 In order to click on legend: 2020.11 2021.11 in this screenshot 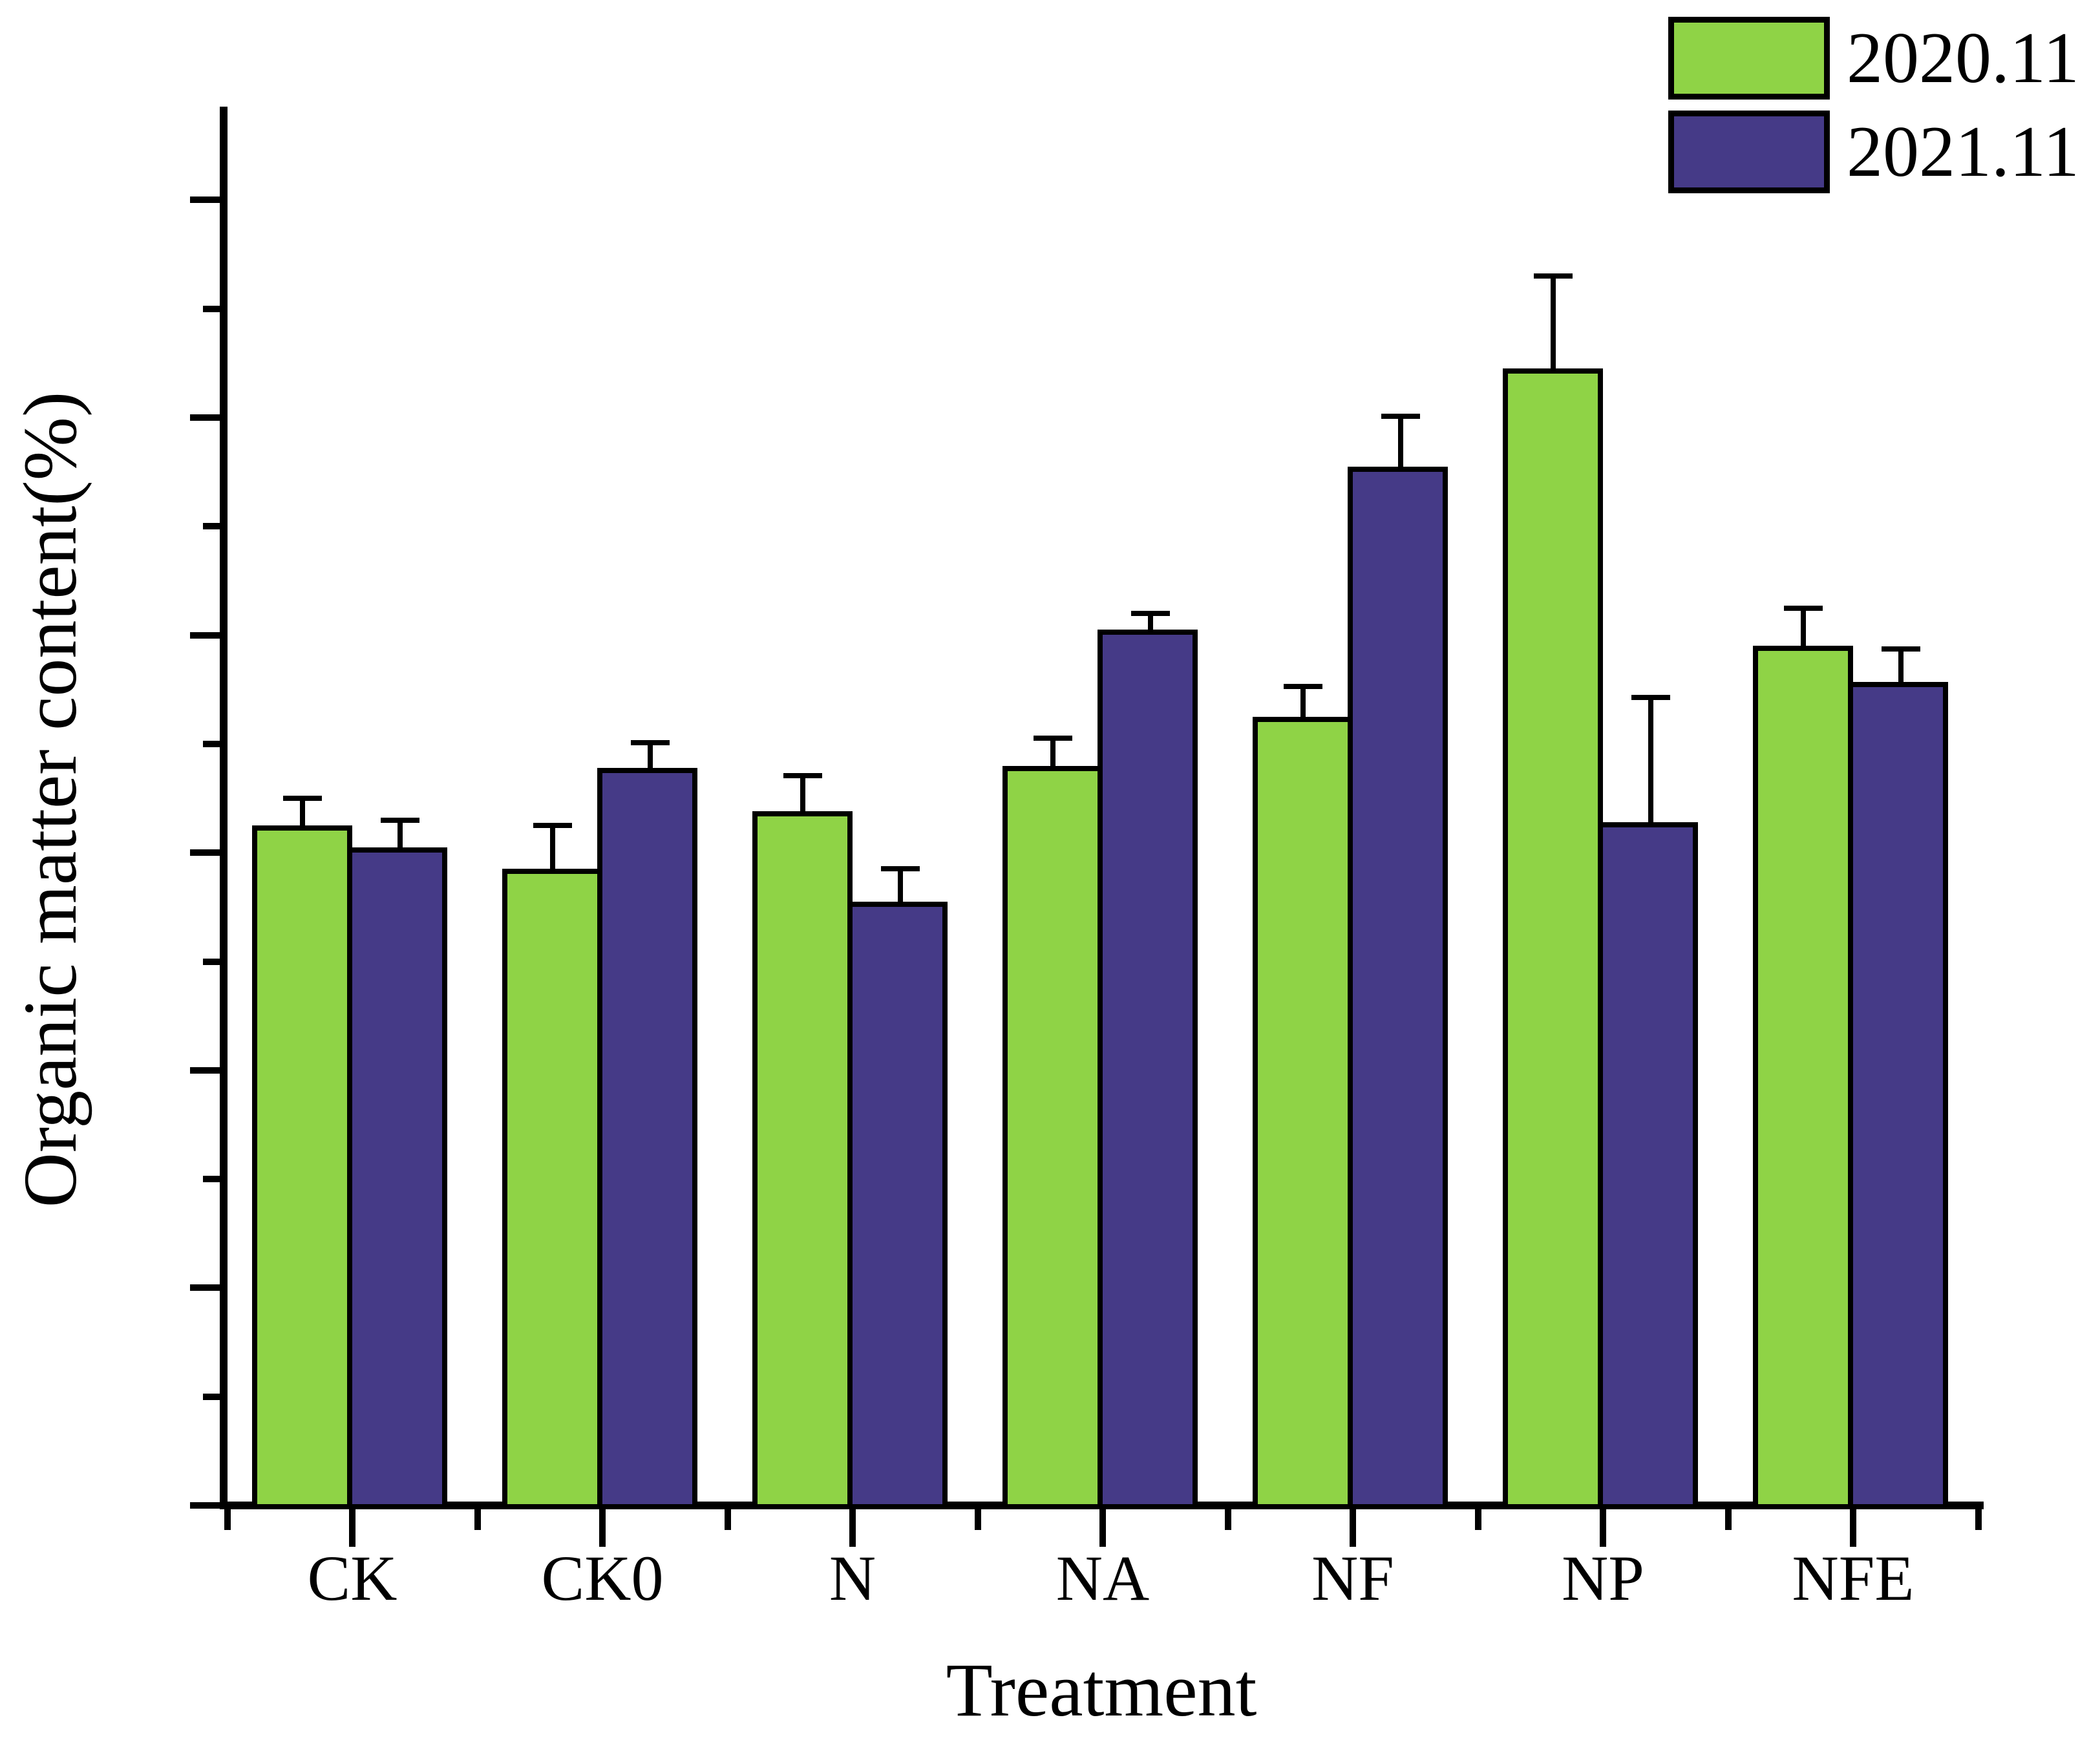, I will do `click(1873, 105)`.